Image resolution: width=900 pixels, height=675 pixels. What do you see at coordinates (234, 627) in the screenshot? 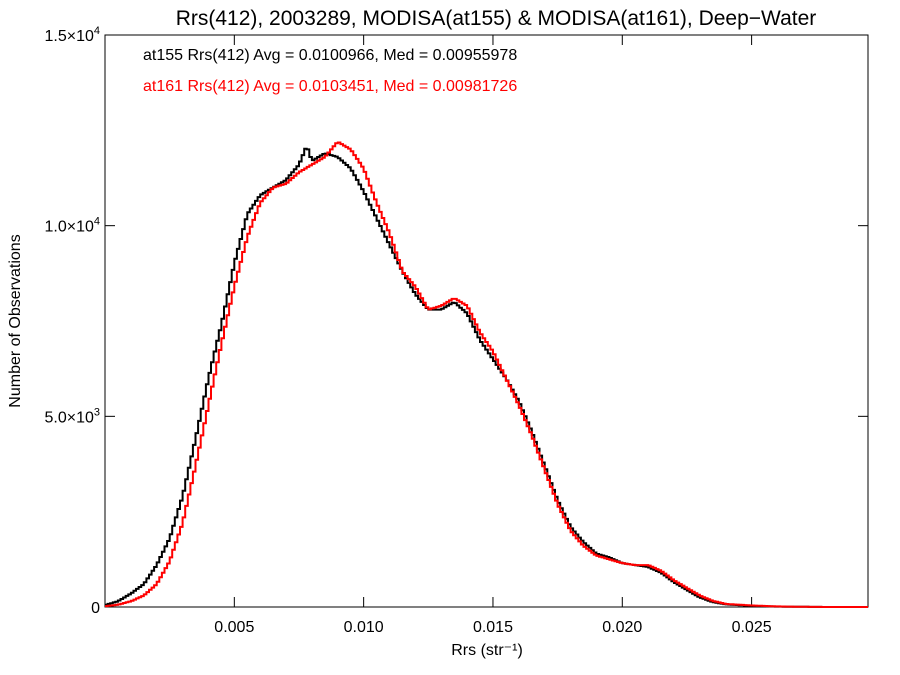
I see `x-tick-label: 0.005` at bounding box center [234, 627].